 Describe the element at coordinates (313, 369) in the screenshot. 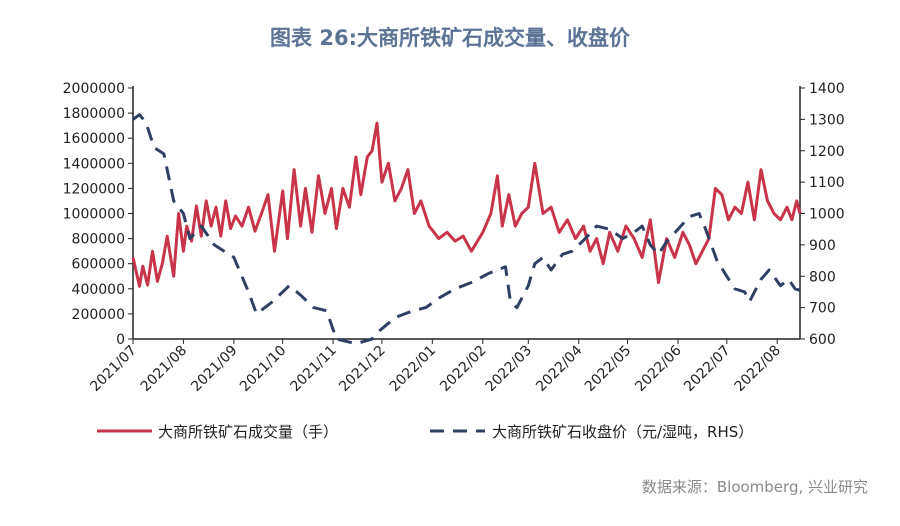

I see `x-tick-label: 2021/11` at that location.